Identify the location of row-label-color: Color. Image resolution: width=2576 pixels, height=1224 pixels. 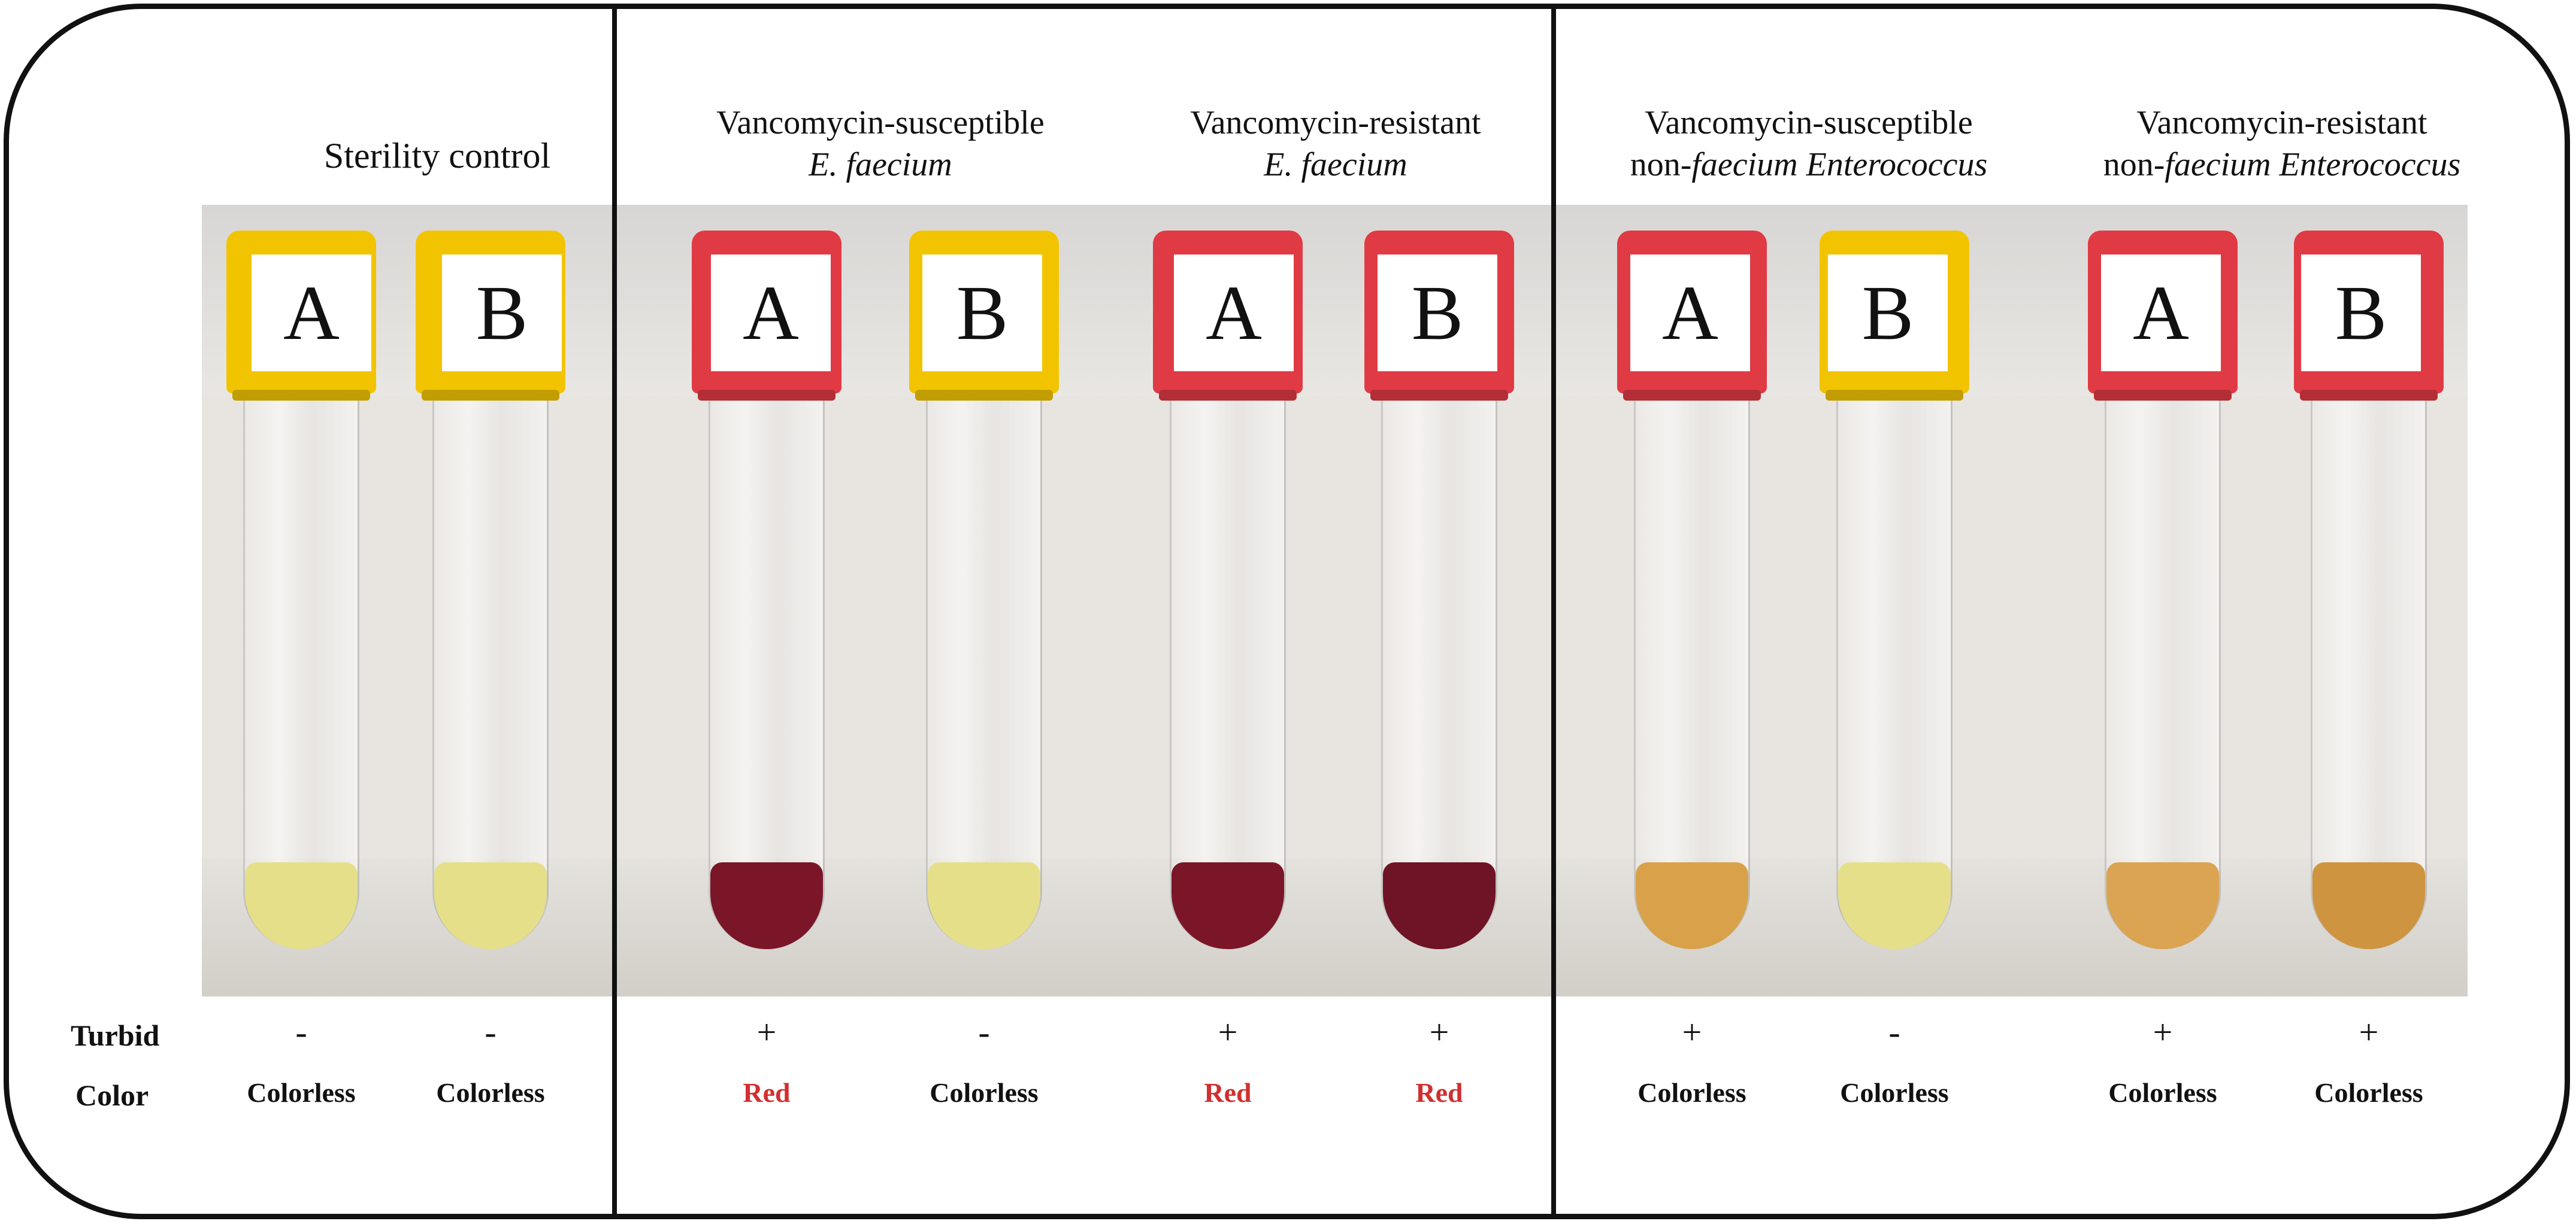
(112, 1095).